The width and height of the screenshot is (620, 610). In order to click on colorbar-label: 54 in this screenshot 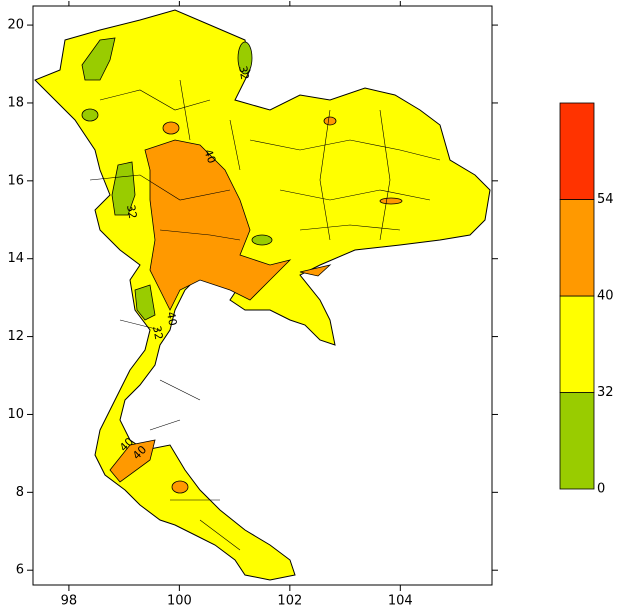, I will do `click(605, 199)`.